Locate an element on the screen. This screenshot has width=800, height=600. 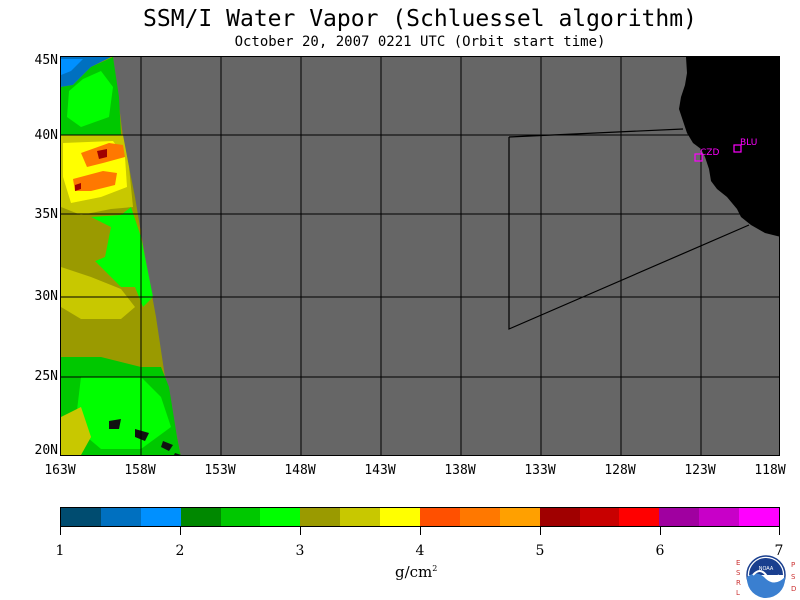
colorbar-label-1: 1 is located at coordinates (60, 551).